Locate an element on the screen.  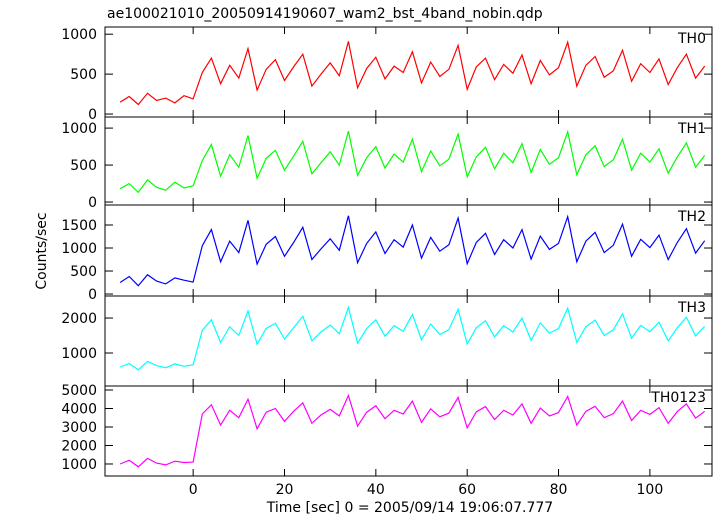
y-tick-label: 4000 is located at coordinates (79, 409).